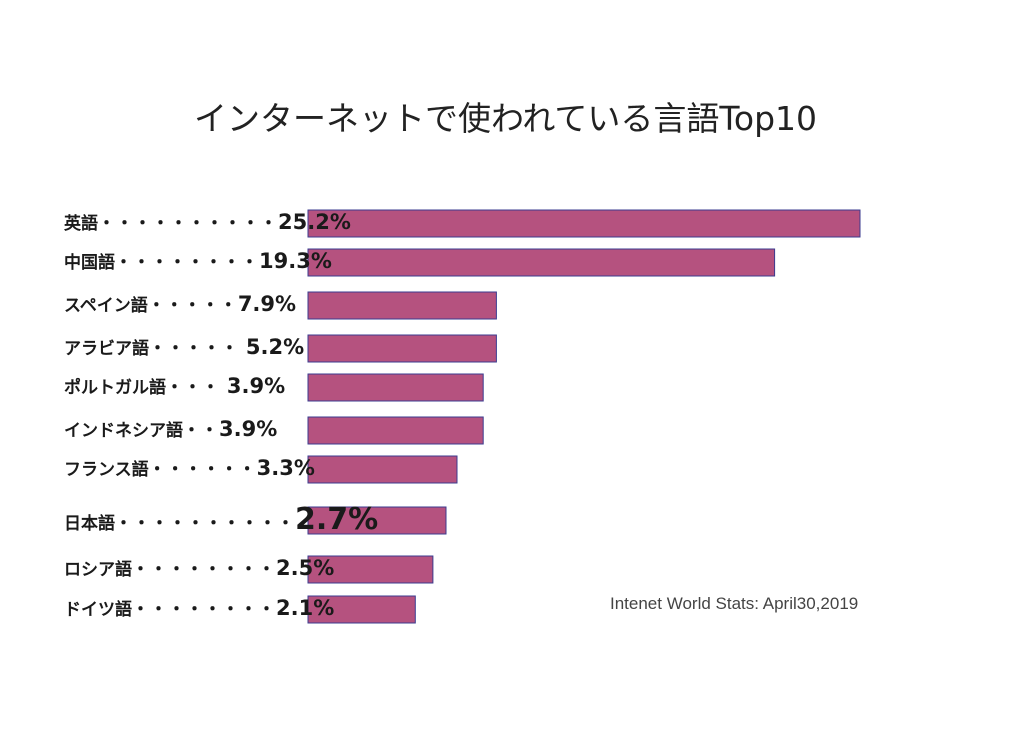 This screenshot has height=746, width=1011. What do you see at coordinates (734, 603) in the screenshot?
I see `source-annotation: Intenet World Stats: April30,2019` at bounding box center [734, 603].